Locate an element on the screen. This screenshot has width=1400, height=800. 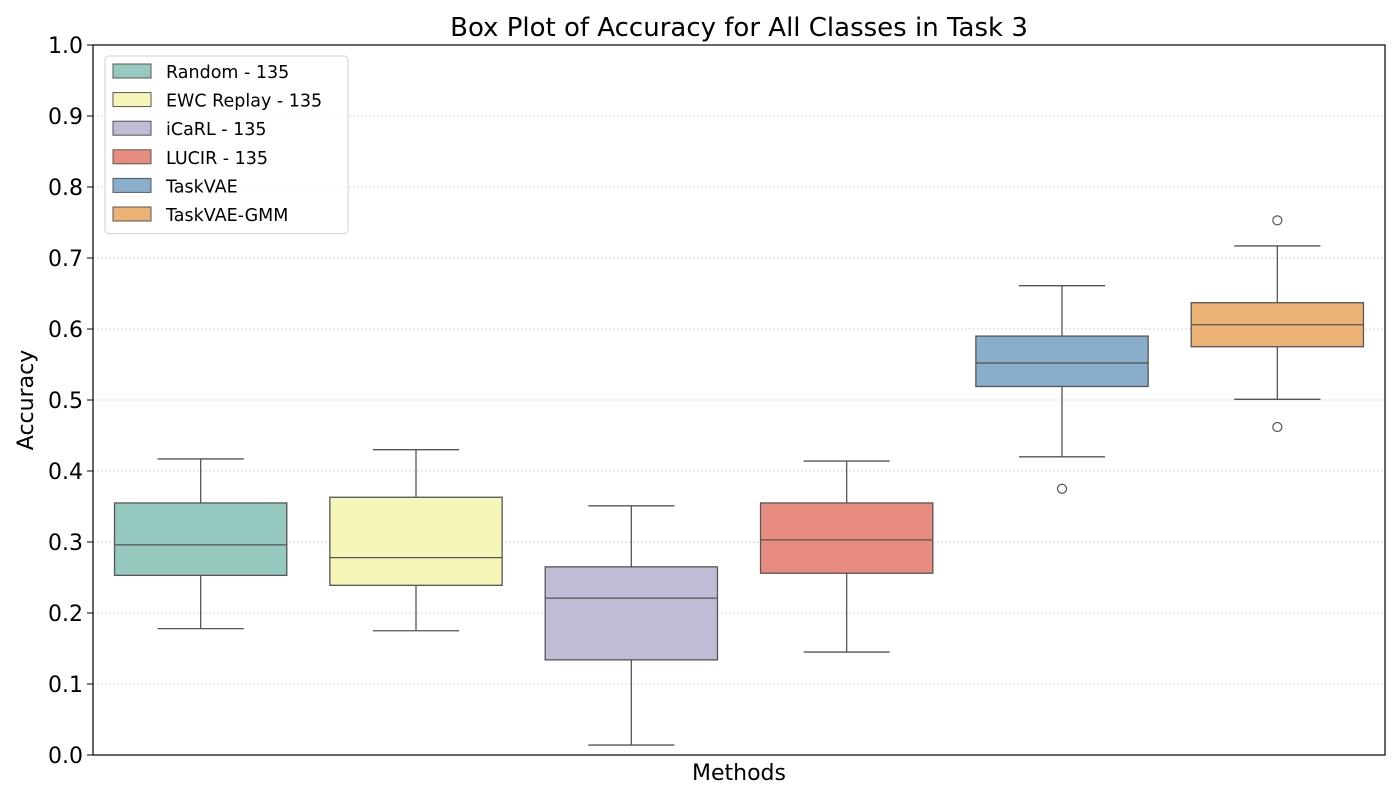
y-tick-label: 1.0 is located at coordinates (65, 46).